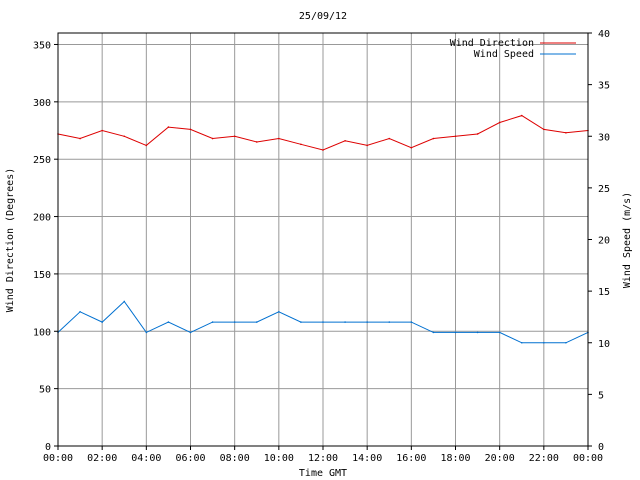 The width and height of the screenshot is (640, 480). Describe the element at coordinates (601, 395) in the screenshot. I see `y-right-tick-label: 5` at that location.